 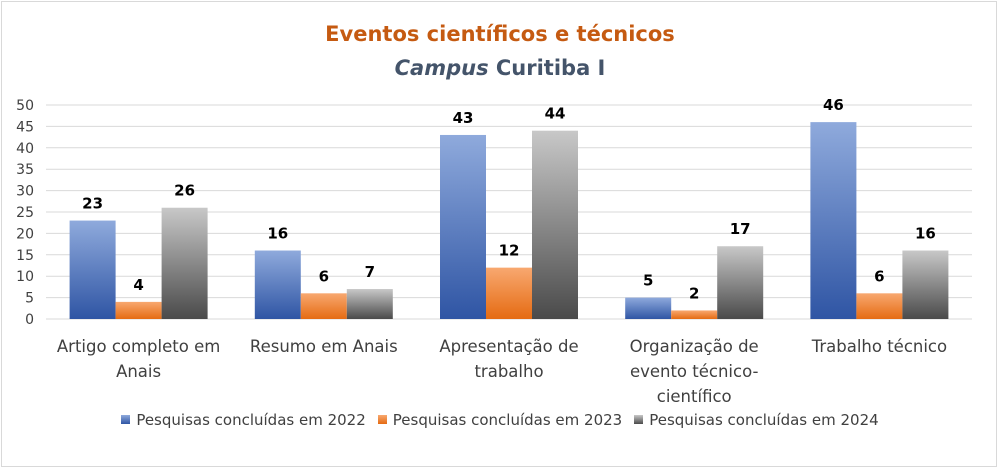 What do you see at coordinates (694, 293) in the screenshot?
I see `data-label: 2` at bounding box center [694, 293].